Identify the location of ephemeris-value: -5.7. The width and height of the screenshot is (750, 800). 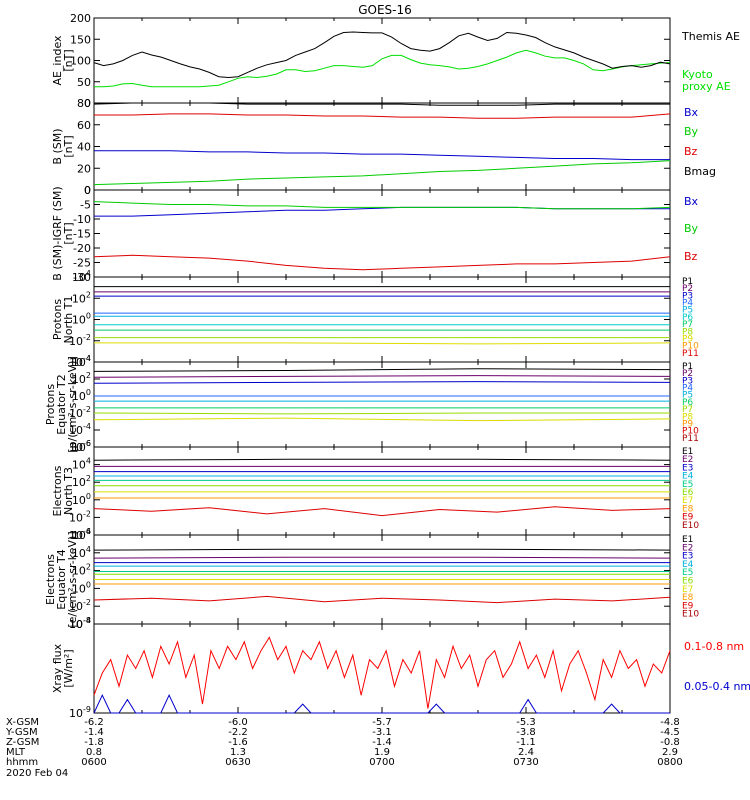
(382, 722).